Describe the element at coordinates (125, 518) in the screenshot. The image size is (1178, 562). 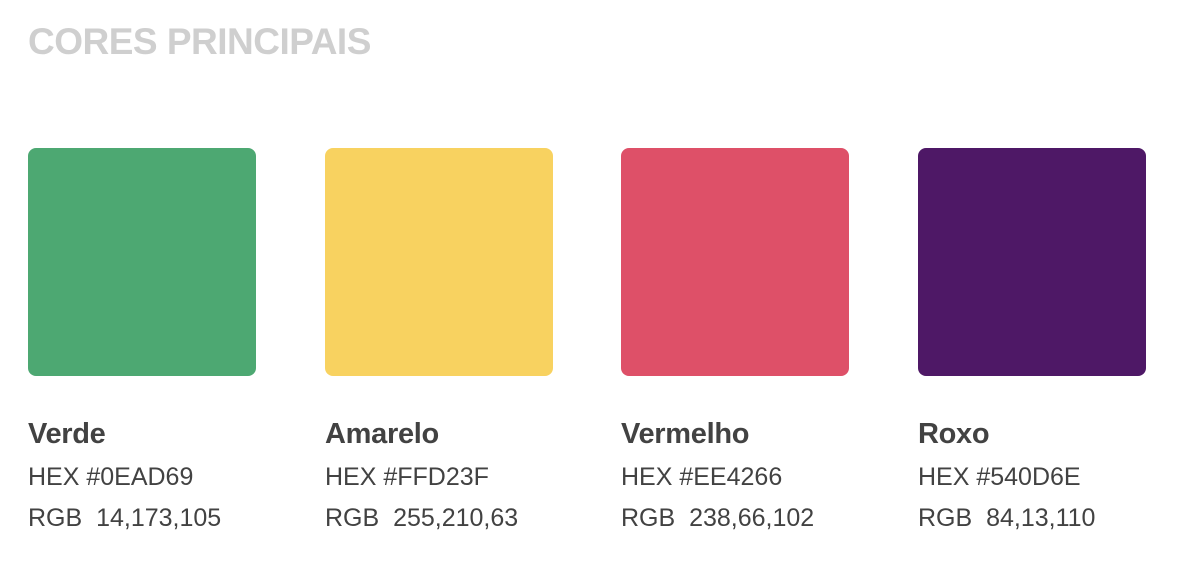
I see `color-rgb-value: RGB 14,173,105` at that location.